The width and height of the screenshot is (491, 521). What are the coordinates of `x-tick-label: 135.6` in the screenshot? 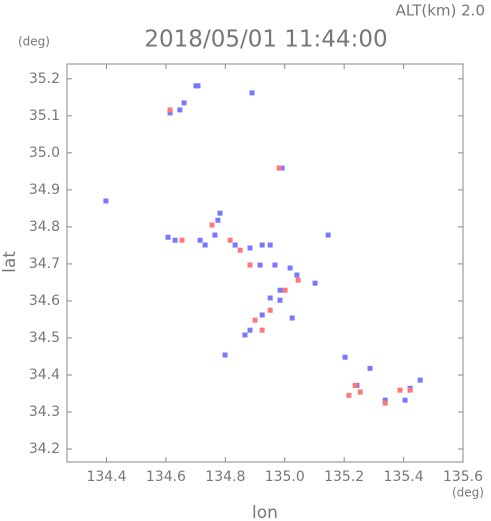 It's located at (463, 477).